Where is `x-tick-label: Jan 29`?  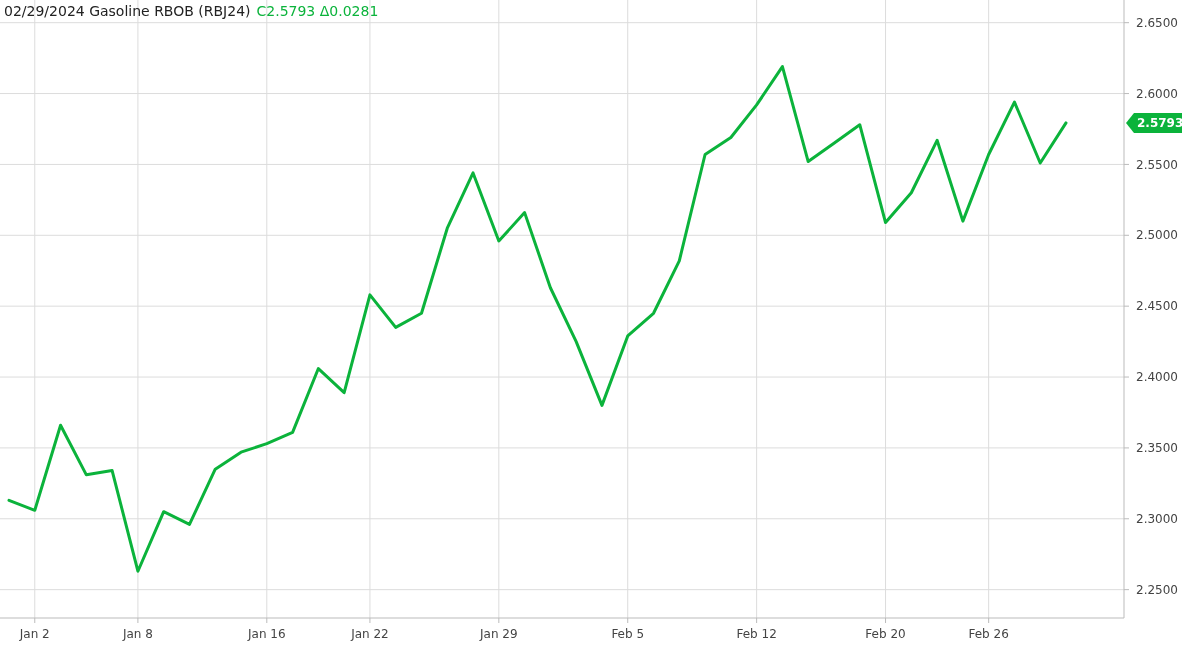
x-tick-label: Jan 29 is located at coordinates (498, 634).